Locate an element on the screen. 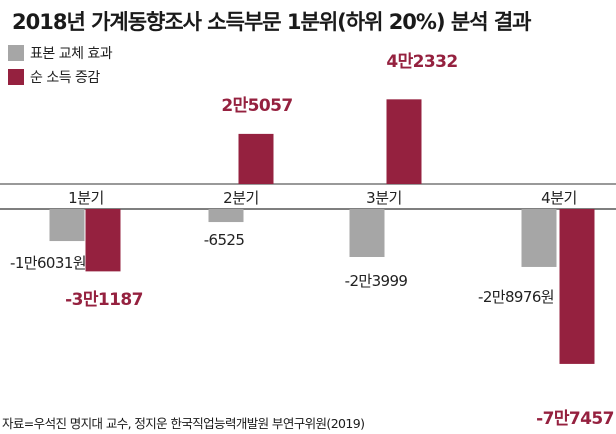 This screenshot has width=616, height=434. data-label-sample-2: -6525 is located at coordinates (224, 240).